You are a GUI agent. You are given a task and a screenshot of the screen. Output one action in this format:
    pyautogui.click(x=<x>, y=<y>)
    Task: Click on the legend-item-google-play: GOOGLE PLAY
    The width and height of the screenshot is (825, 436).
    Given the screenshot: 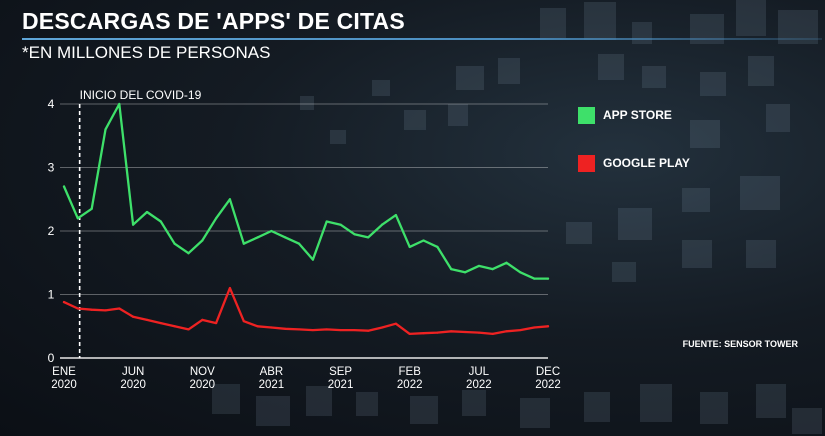 What is the action you would take?
    pyautogui.click(x=634, y=163)
    